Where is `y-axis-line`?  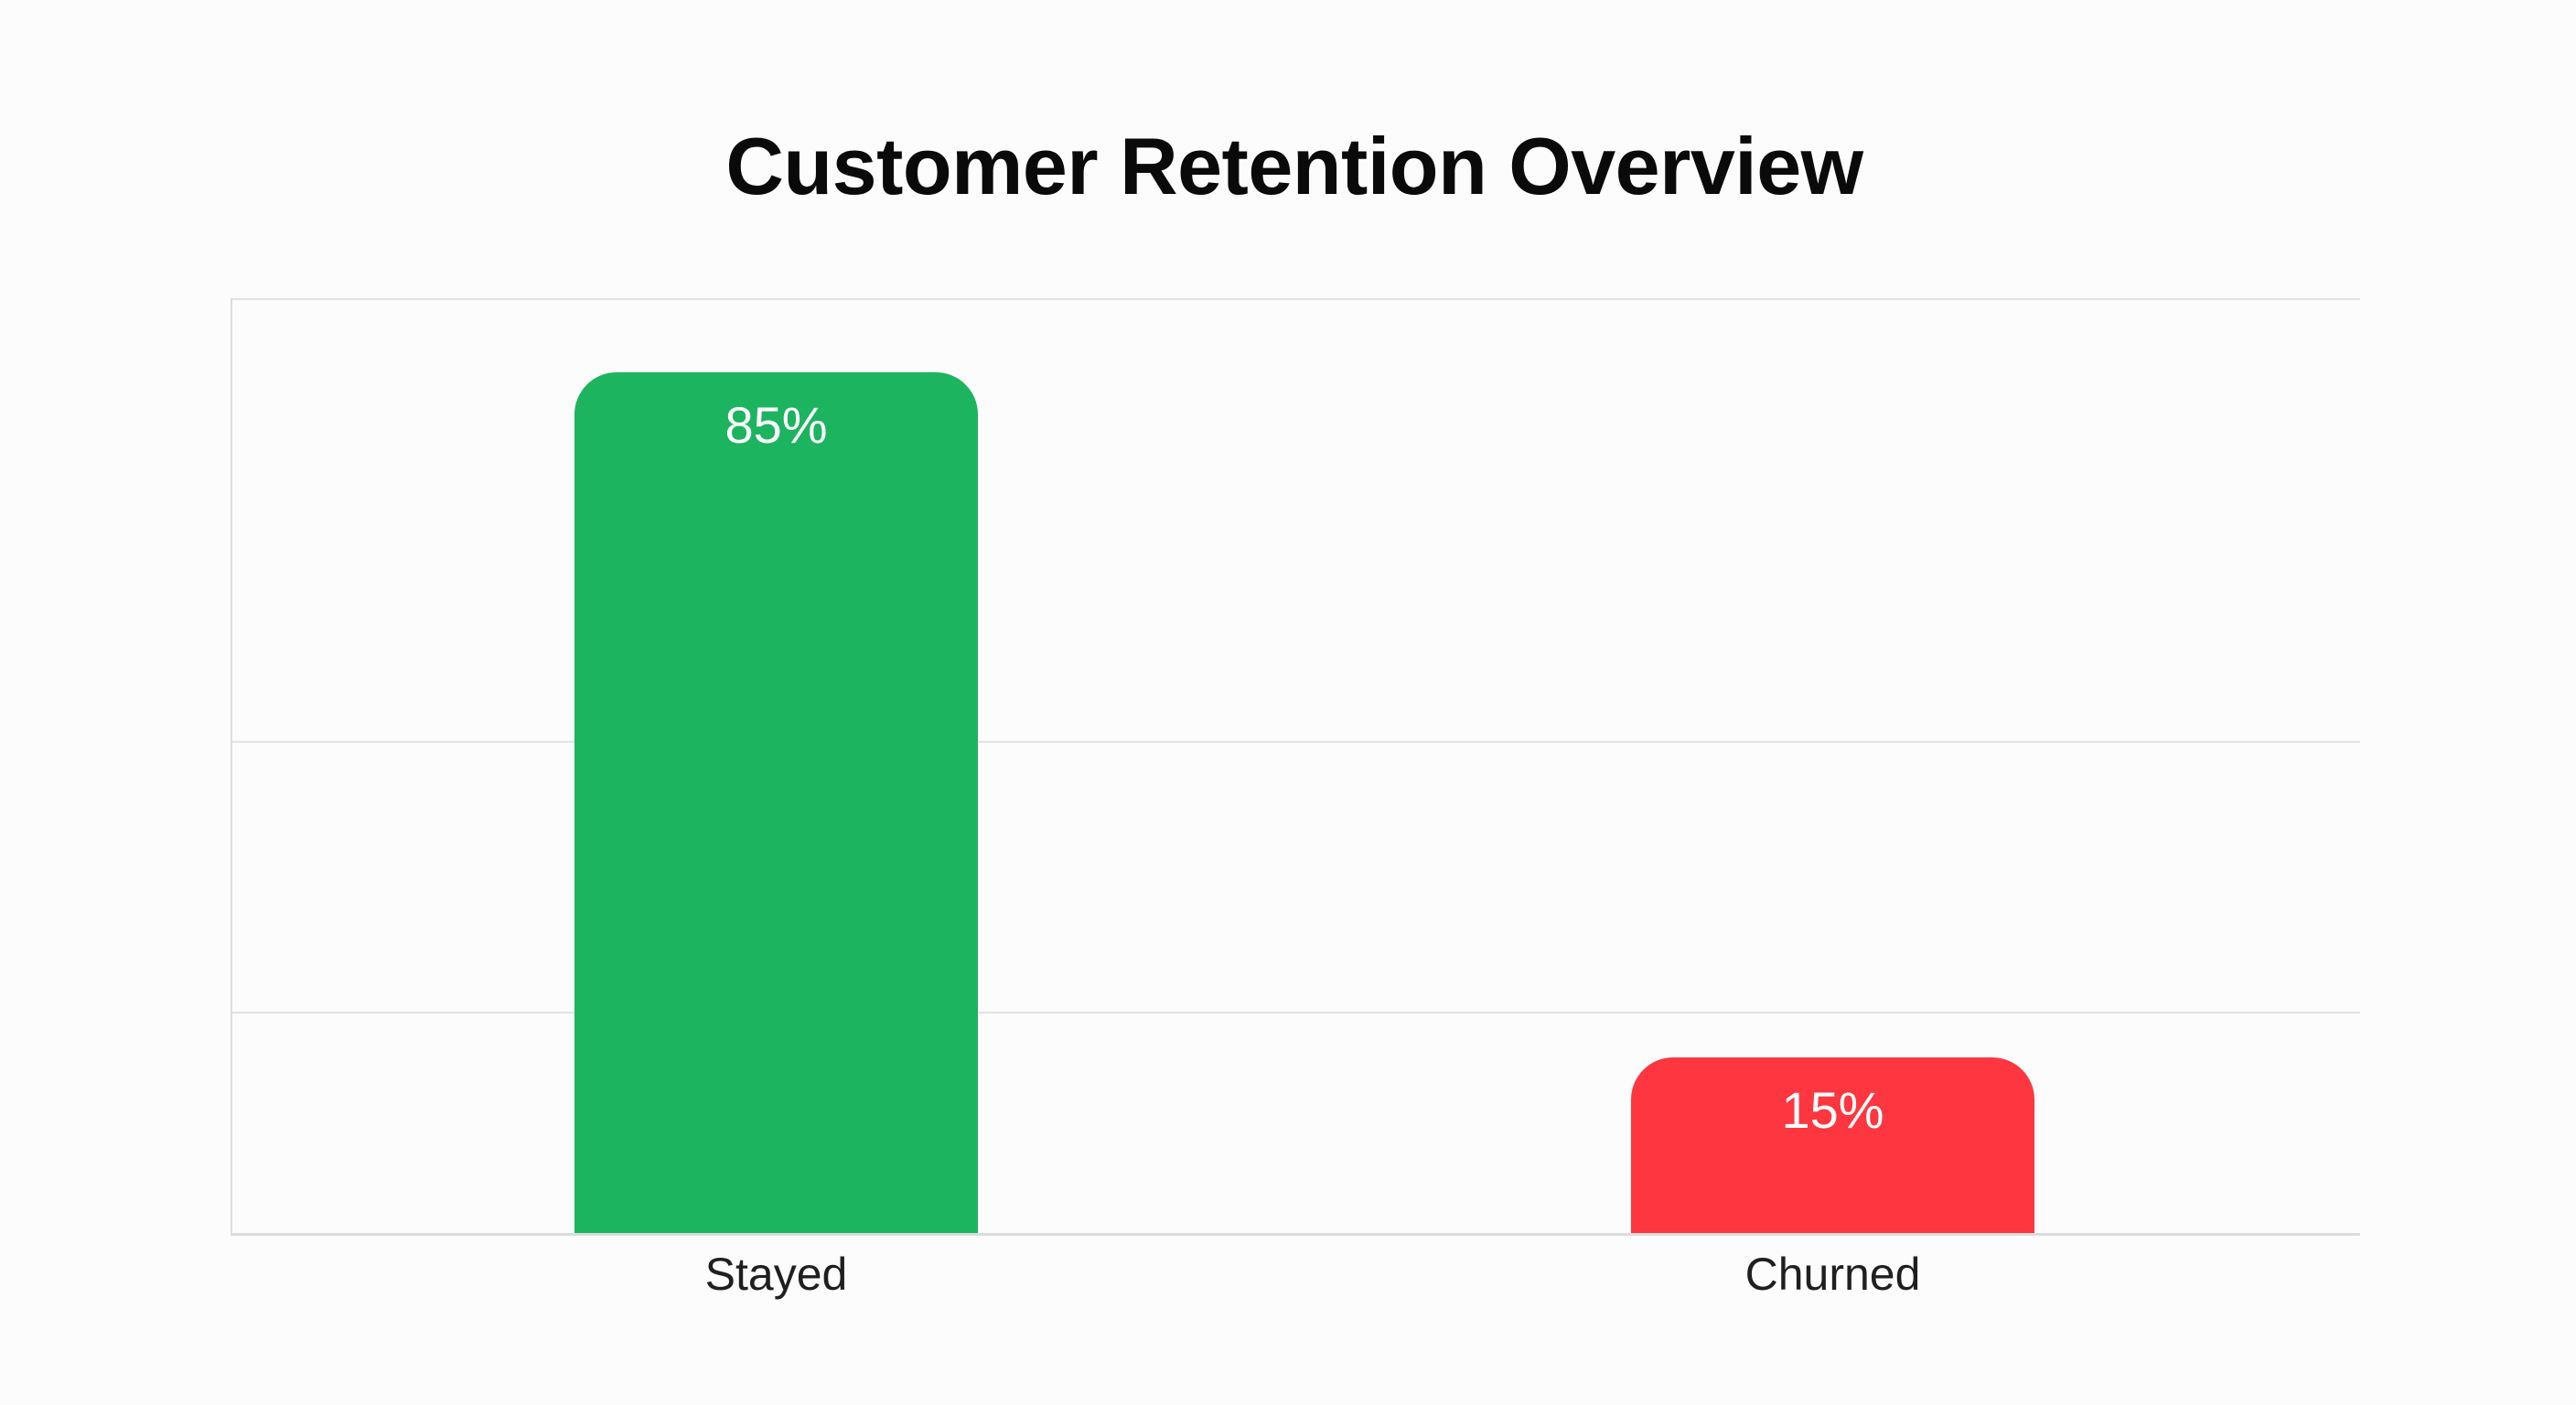 y-axis-line is located at coordinates (231, 767).